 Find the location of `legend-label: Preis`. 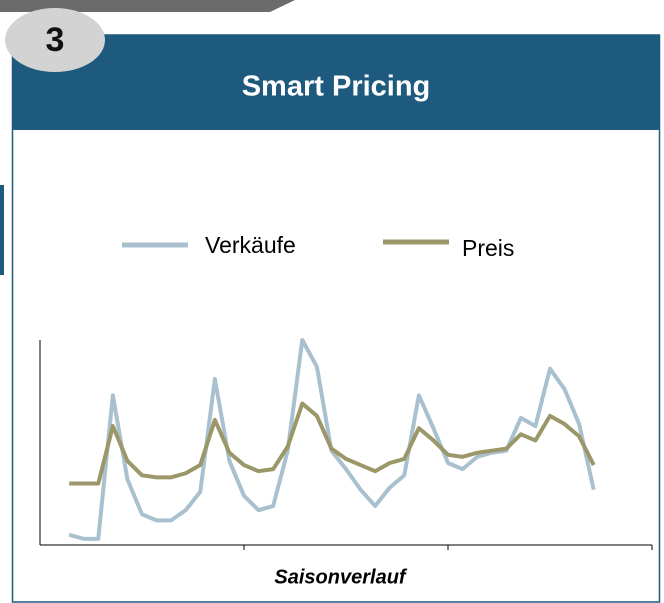

legend-label: Preis is located at coordinates (488, 248).